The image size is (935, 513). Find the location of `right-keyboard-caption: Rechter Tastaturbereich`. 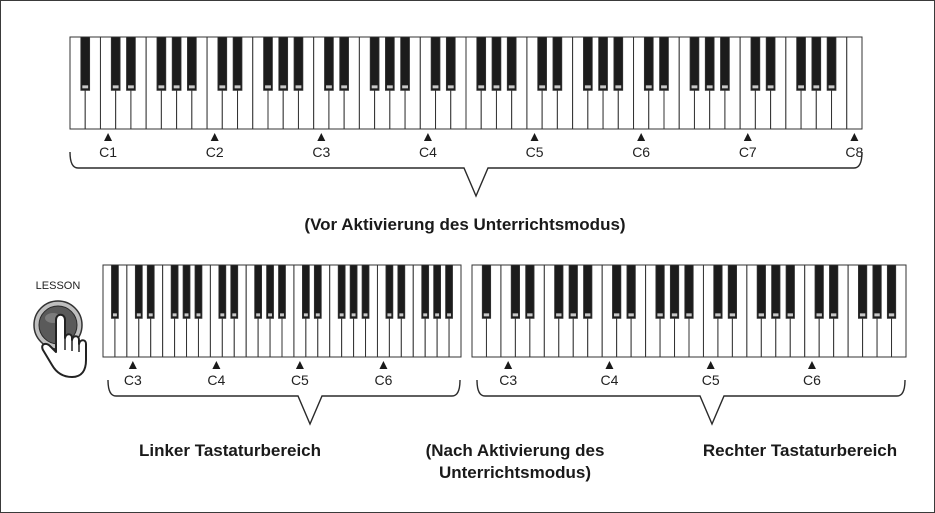

right-keyboard-caption: Rechter Tastaturbereich is located at coordinates (800, 450).